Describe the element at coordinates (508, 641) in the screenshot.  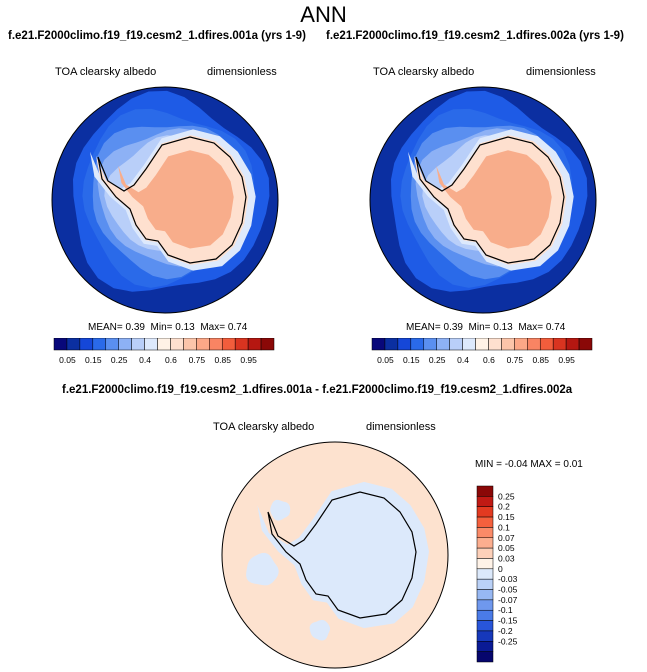
I see `colorbar-label: -0.25` at that location.